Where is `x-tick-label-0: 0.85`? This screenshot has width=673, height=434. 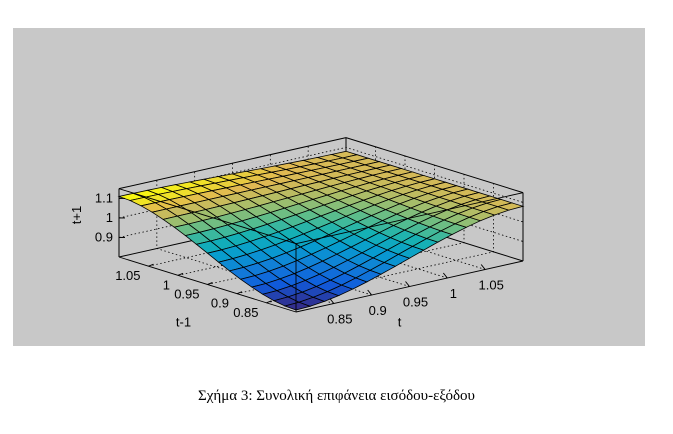
x-tick-label-0: 0.85 is located at coordinates (339, 319).